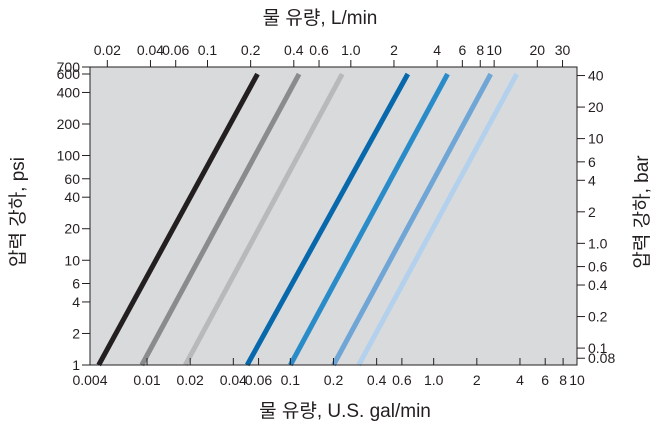 Image resolution: width=664 pixels, height=428 pixels. Describe the element at coordinates (294, 50) in the screenshot. I see `x-top-tick-label: 0.4` at that location.